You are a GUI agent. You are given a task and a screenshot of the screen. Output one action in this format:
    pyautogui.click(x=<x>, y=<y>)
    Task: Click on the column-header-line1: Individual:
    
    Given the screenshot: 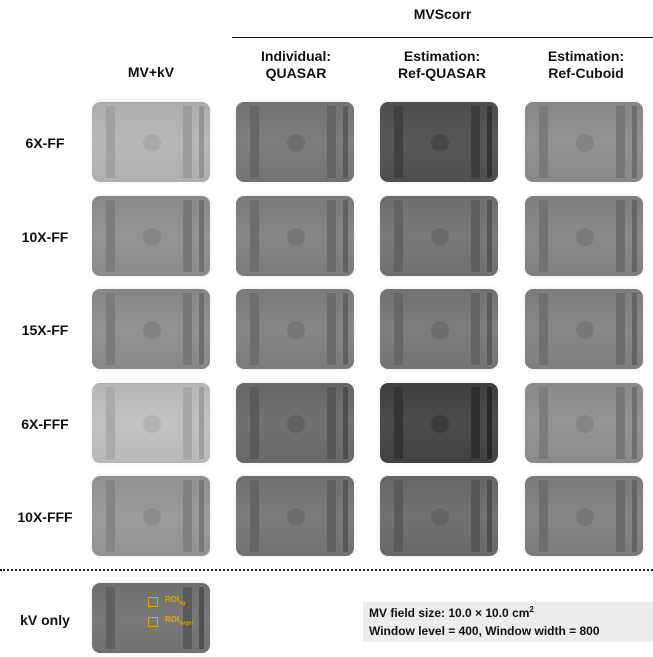 What is the action you would take?
    pyautogui.click(x=296, y=56)
    